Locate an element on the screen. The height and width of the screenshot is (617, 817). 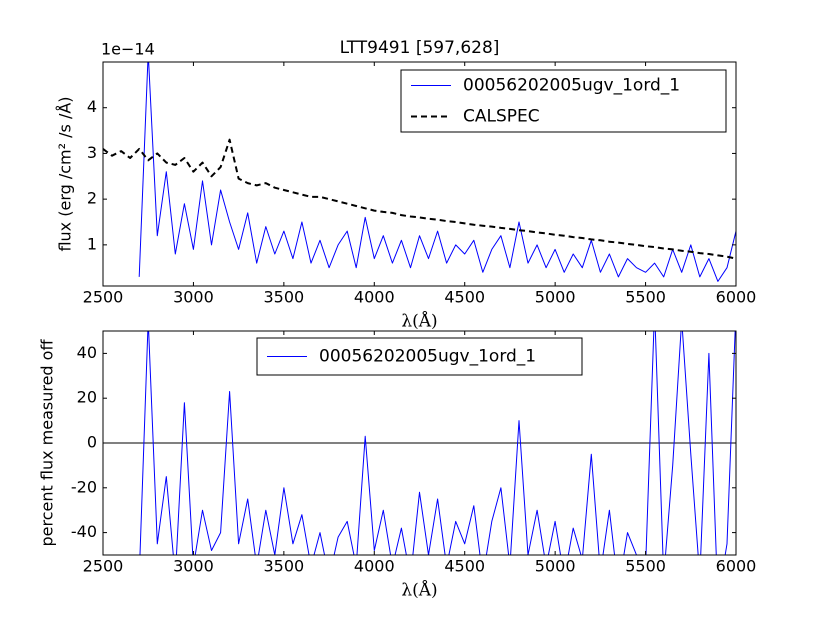
y-axis-label: percent flux measured off is located at coordinates (47, 443).